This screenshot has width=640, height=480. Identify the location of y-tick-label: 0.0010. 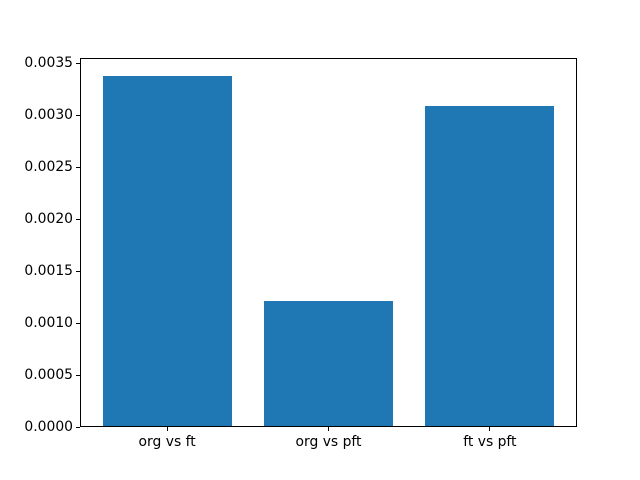
(48, 323).